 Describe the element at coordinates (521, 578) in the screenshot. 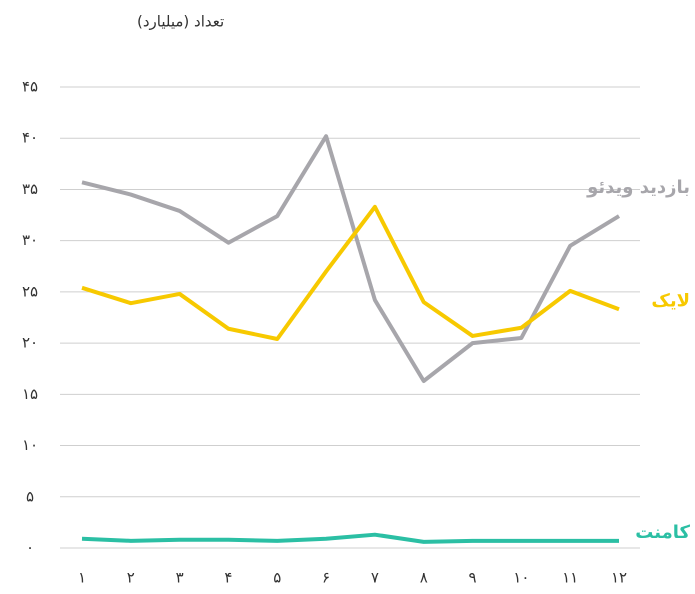

I see `x-tick-label: ۱۰` at that location.